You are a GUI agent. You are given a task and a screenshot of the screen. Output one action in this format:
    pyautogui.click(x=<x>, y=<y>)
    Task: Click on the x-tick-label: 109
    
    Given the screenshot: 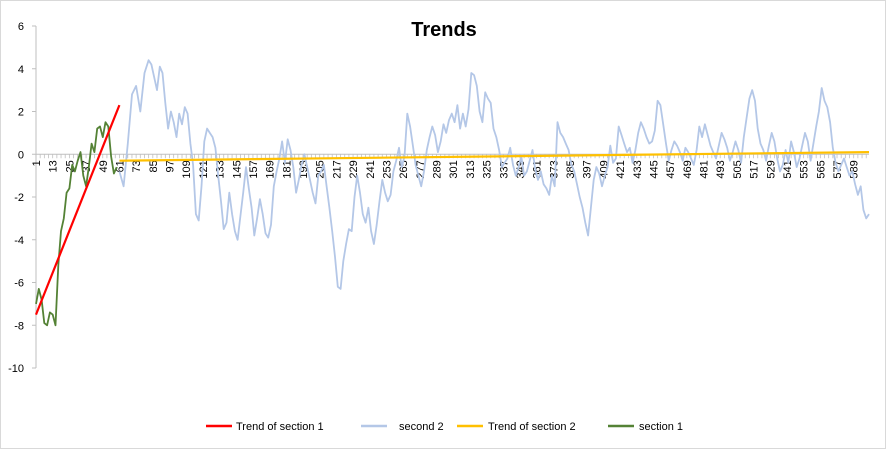 What is the action you would take?
    pyautogui.click(x=187, y=169)
    